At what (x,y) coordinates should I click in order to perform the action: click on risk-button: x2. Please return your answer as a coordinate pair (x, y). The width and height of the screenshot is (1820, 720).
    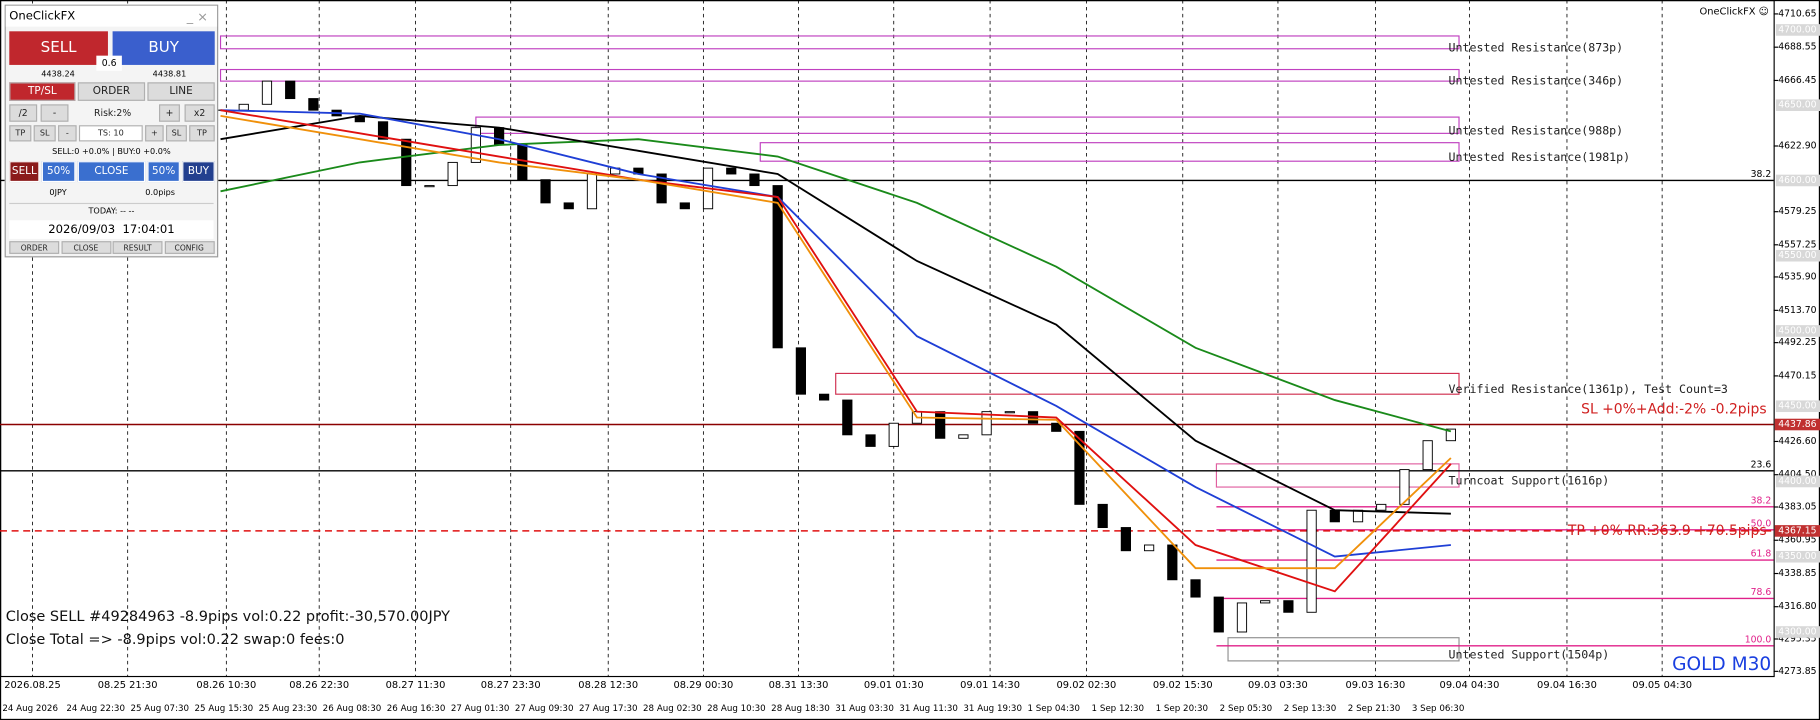
    Looking at the image, I should click on (199, 113).